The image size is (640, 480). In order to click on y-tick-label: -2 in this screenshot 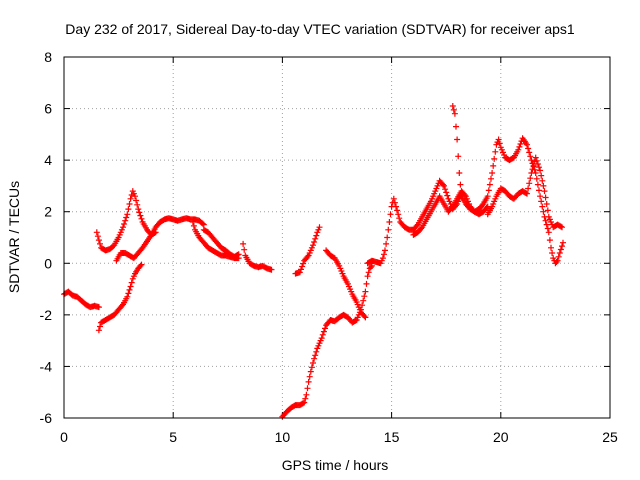, I will do `click(46, 315)`.